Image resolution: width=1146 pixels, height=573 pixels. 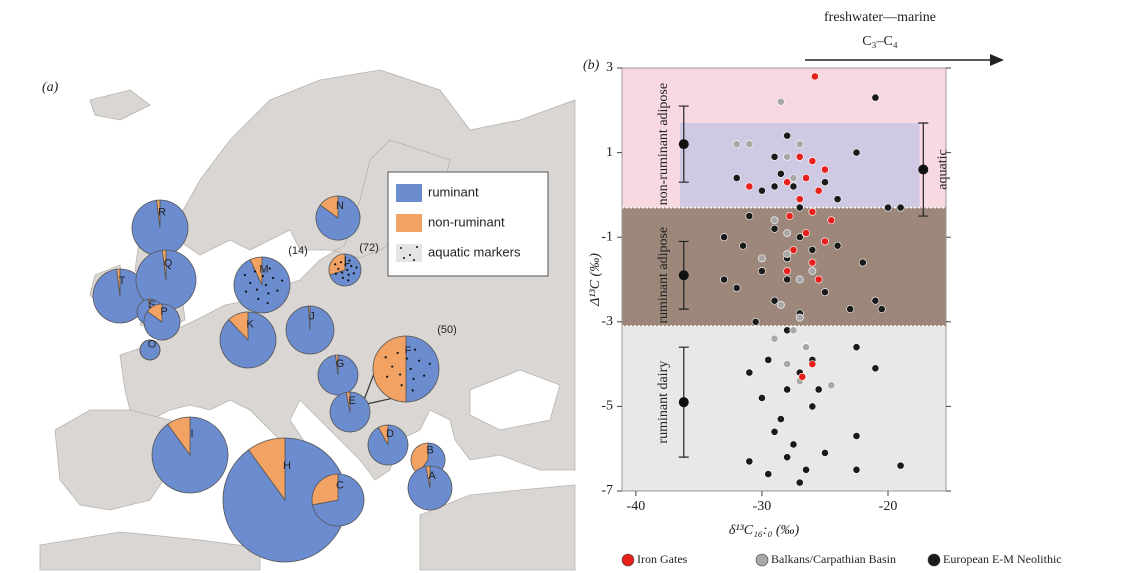 I want to click on pie-label: P, so click(x=163, y=312).